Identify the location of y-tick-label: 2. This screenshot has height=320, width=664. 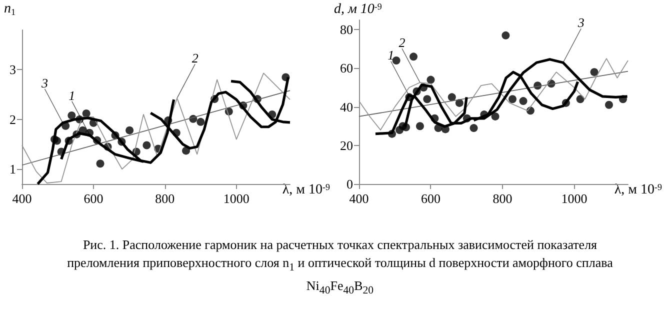
(13, 119).